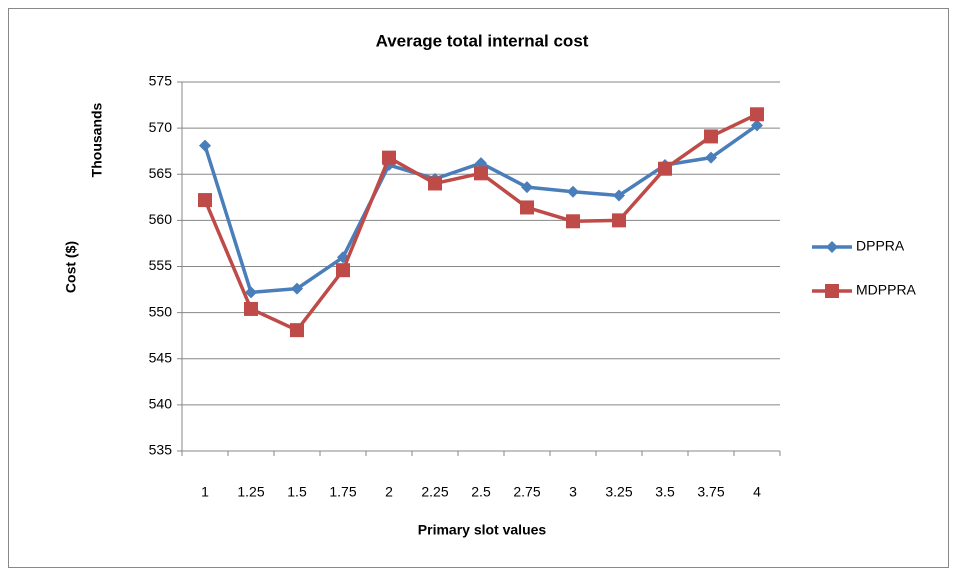 This screenshot has width=958, height=570. What do you see at coordinates (481, 492) in the screenshot?
I see `x-tick-label: 2.5` at bounding box center [481, 492].